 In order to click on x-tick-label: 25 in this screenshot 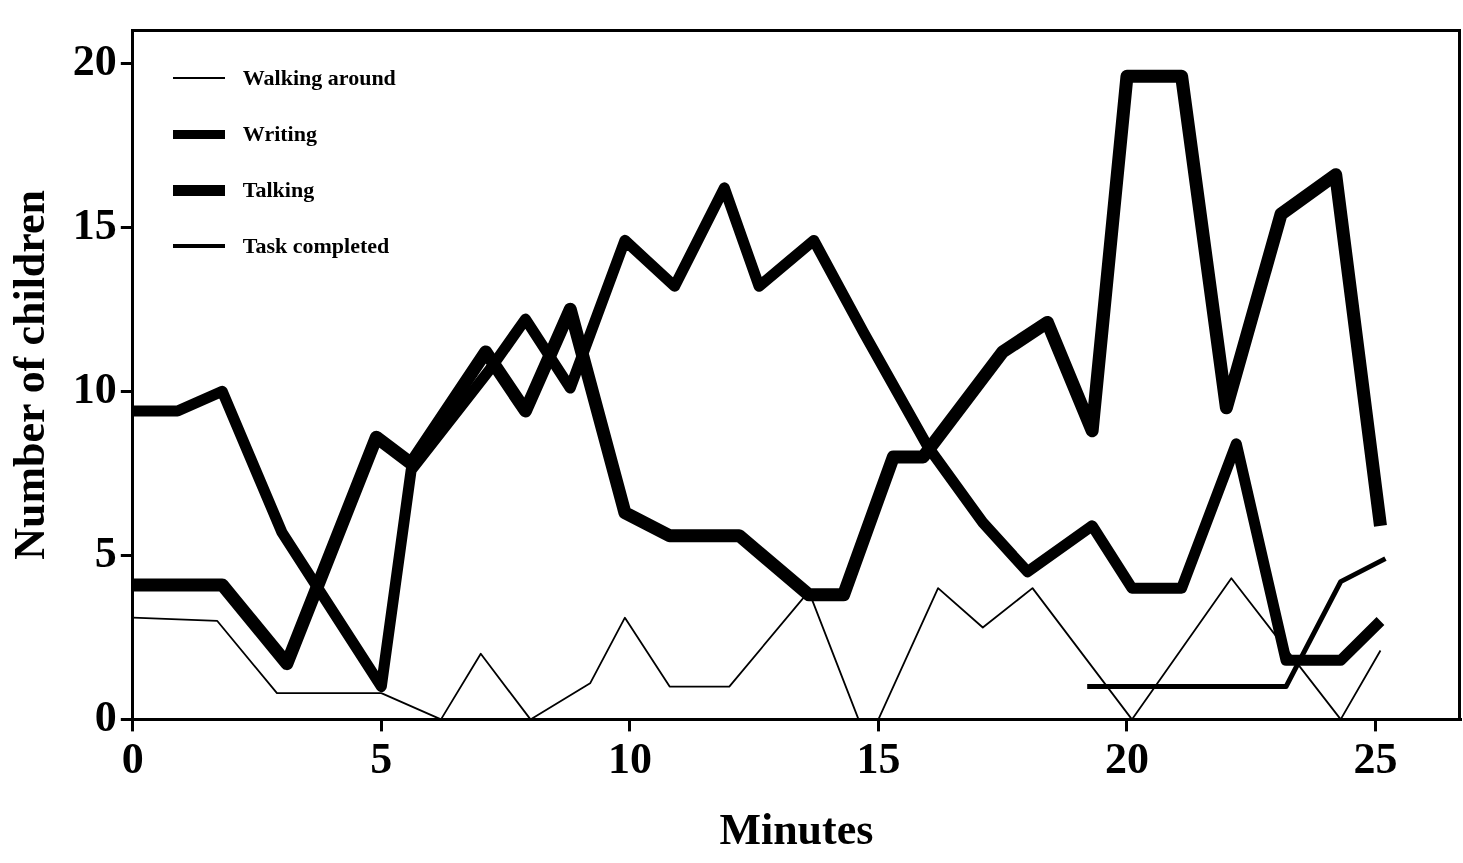, I will do `click(1375, 759)`.